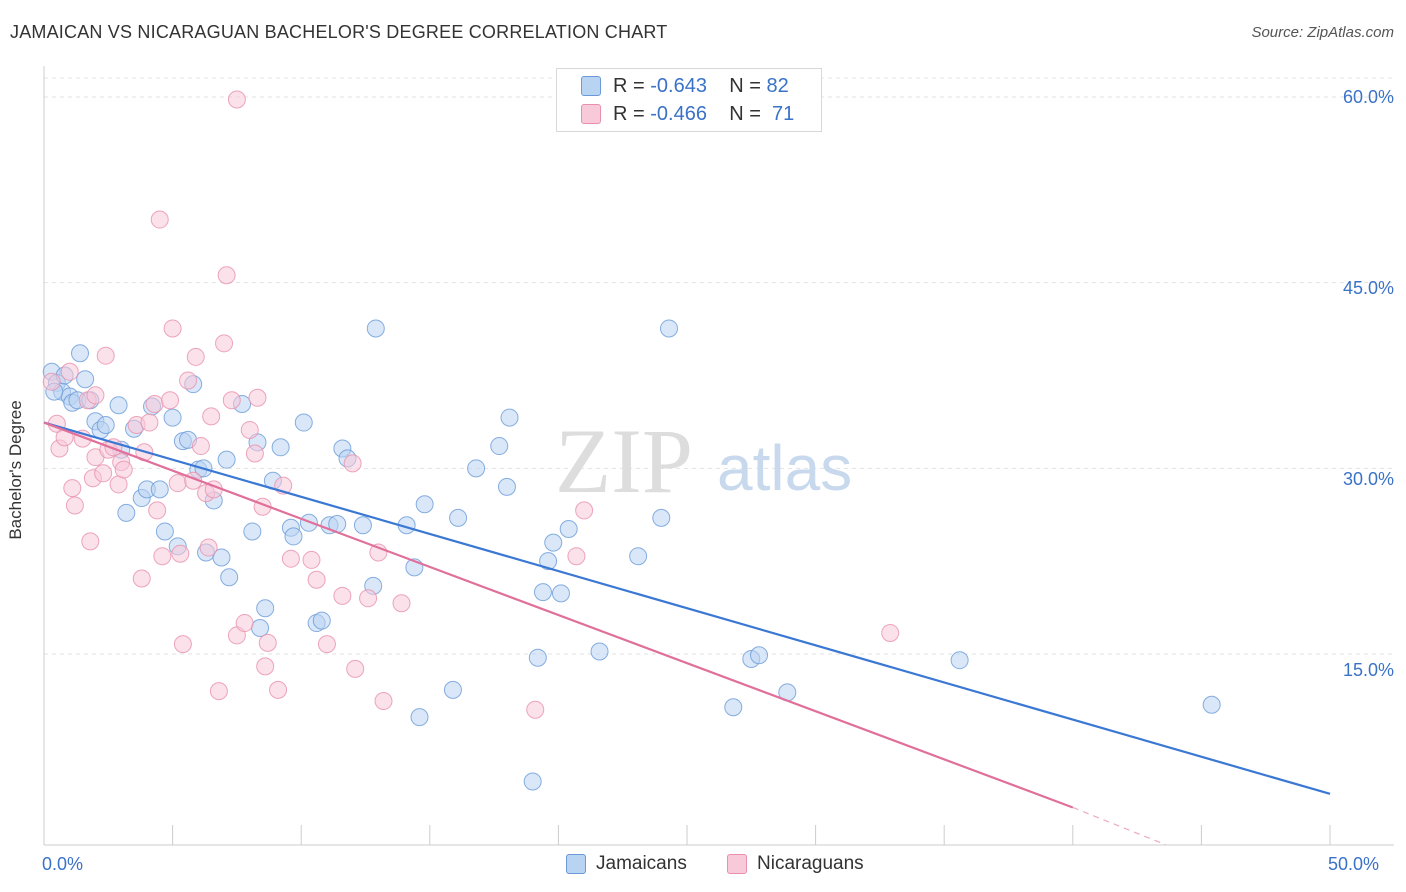  Describe the element at coordinates (703, 461) in the screenshot. I see `watermark: ZIP atlas` at that location.